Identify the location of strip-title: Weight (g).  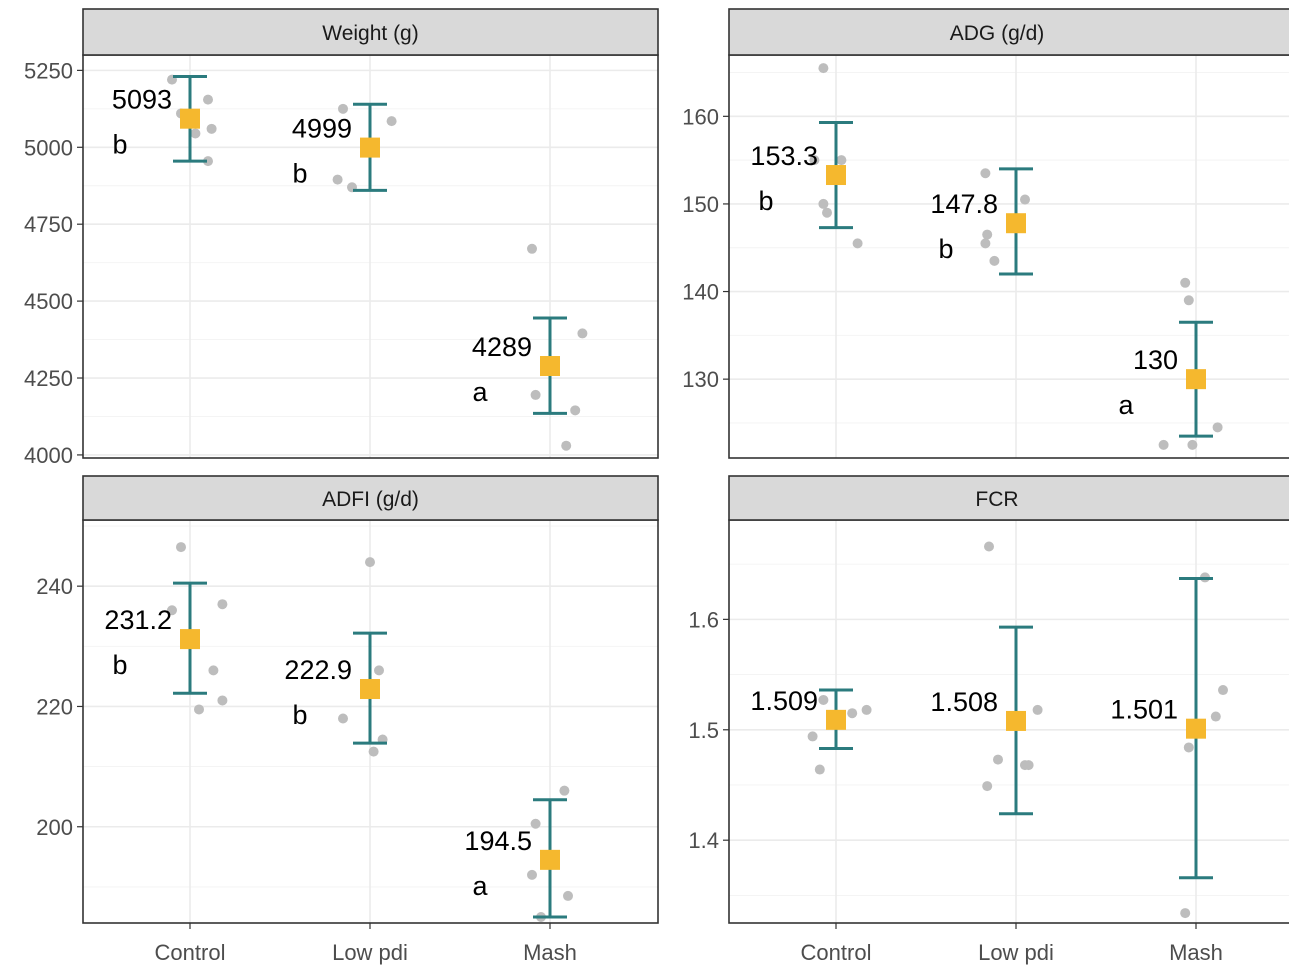
(370, 33).